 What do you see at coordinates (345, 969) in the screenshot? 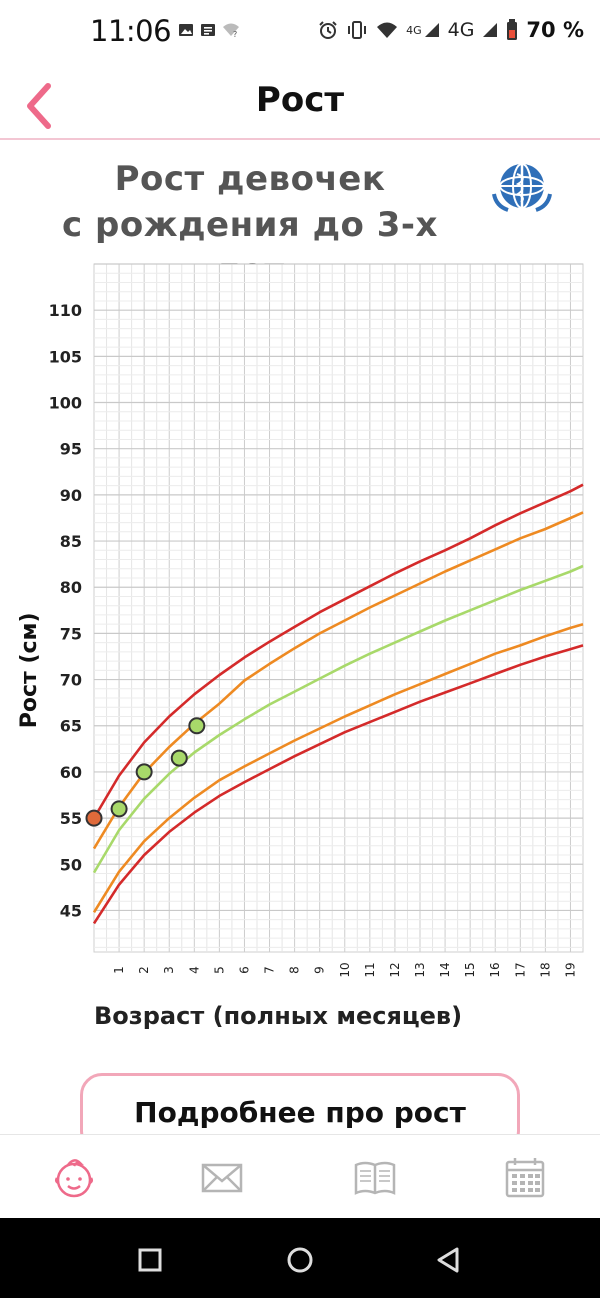
I see `x-tick-label: 10` at bounding box center [345, 969].